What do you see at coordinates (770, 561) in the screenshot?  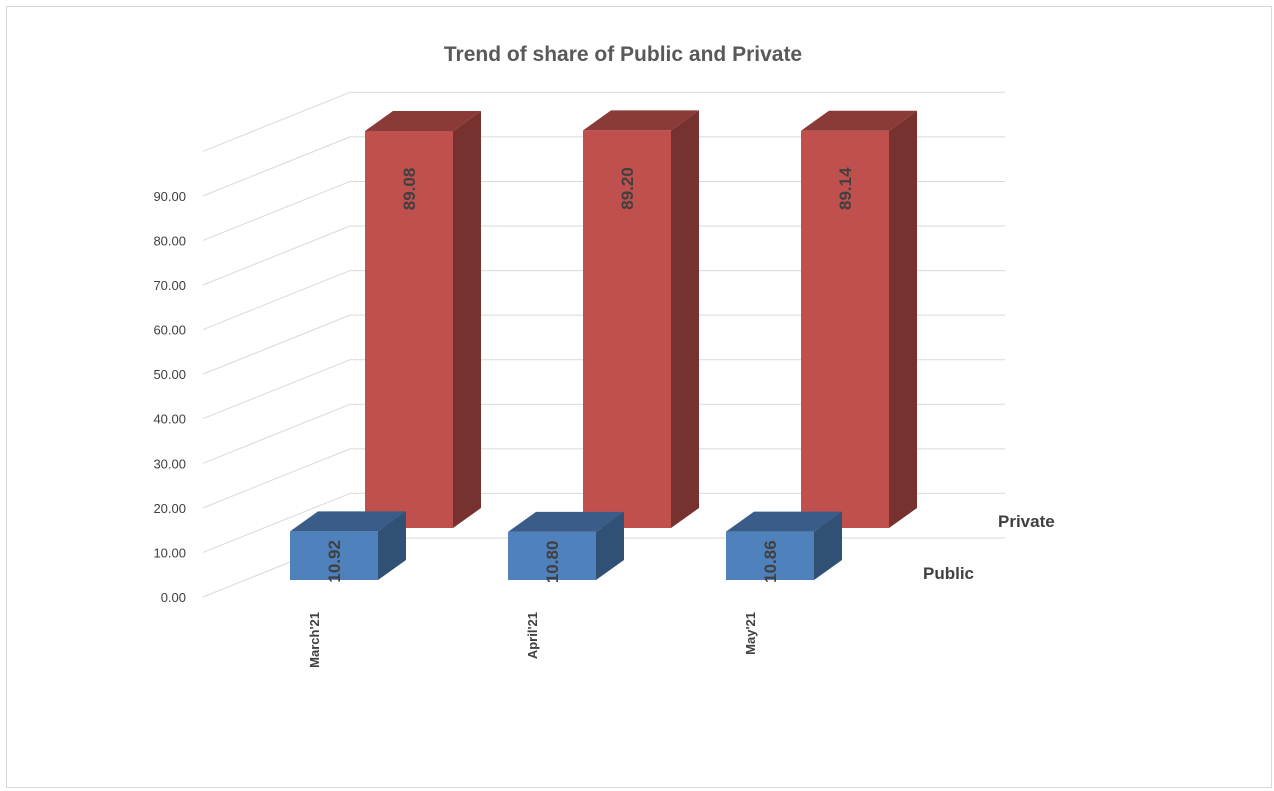 I see `data-label-public: 10.86` at bounding box center [770, 561].